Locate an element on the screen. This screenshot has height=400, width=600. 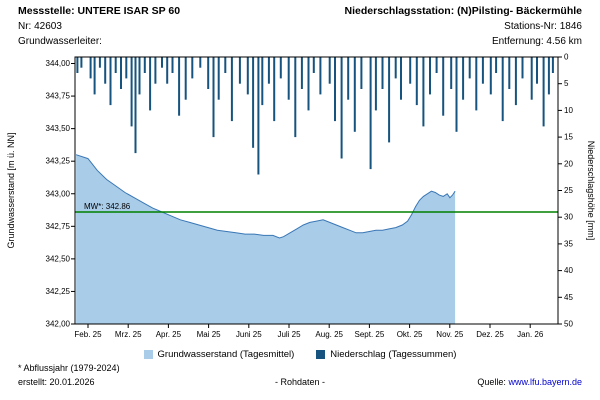
x-axis-tick-label: Okt. 25 is located at coordinates (410, 334).